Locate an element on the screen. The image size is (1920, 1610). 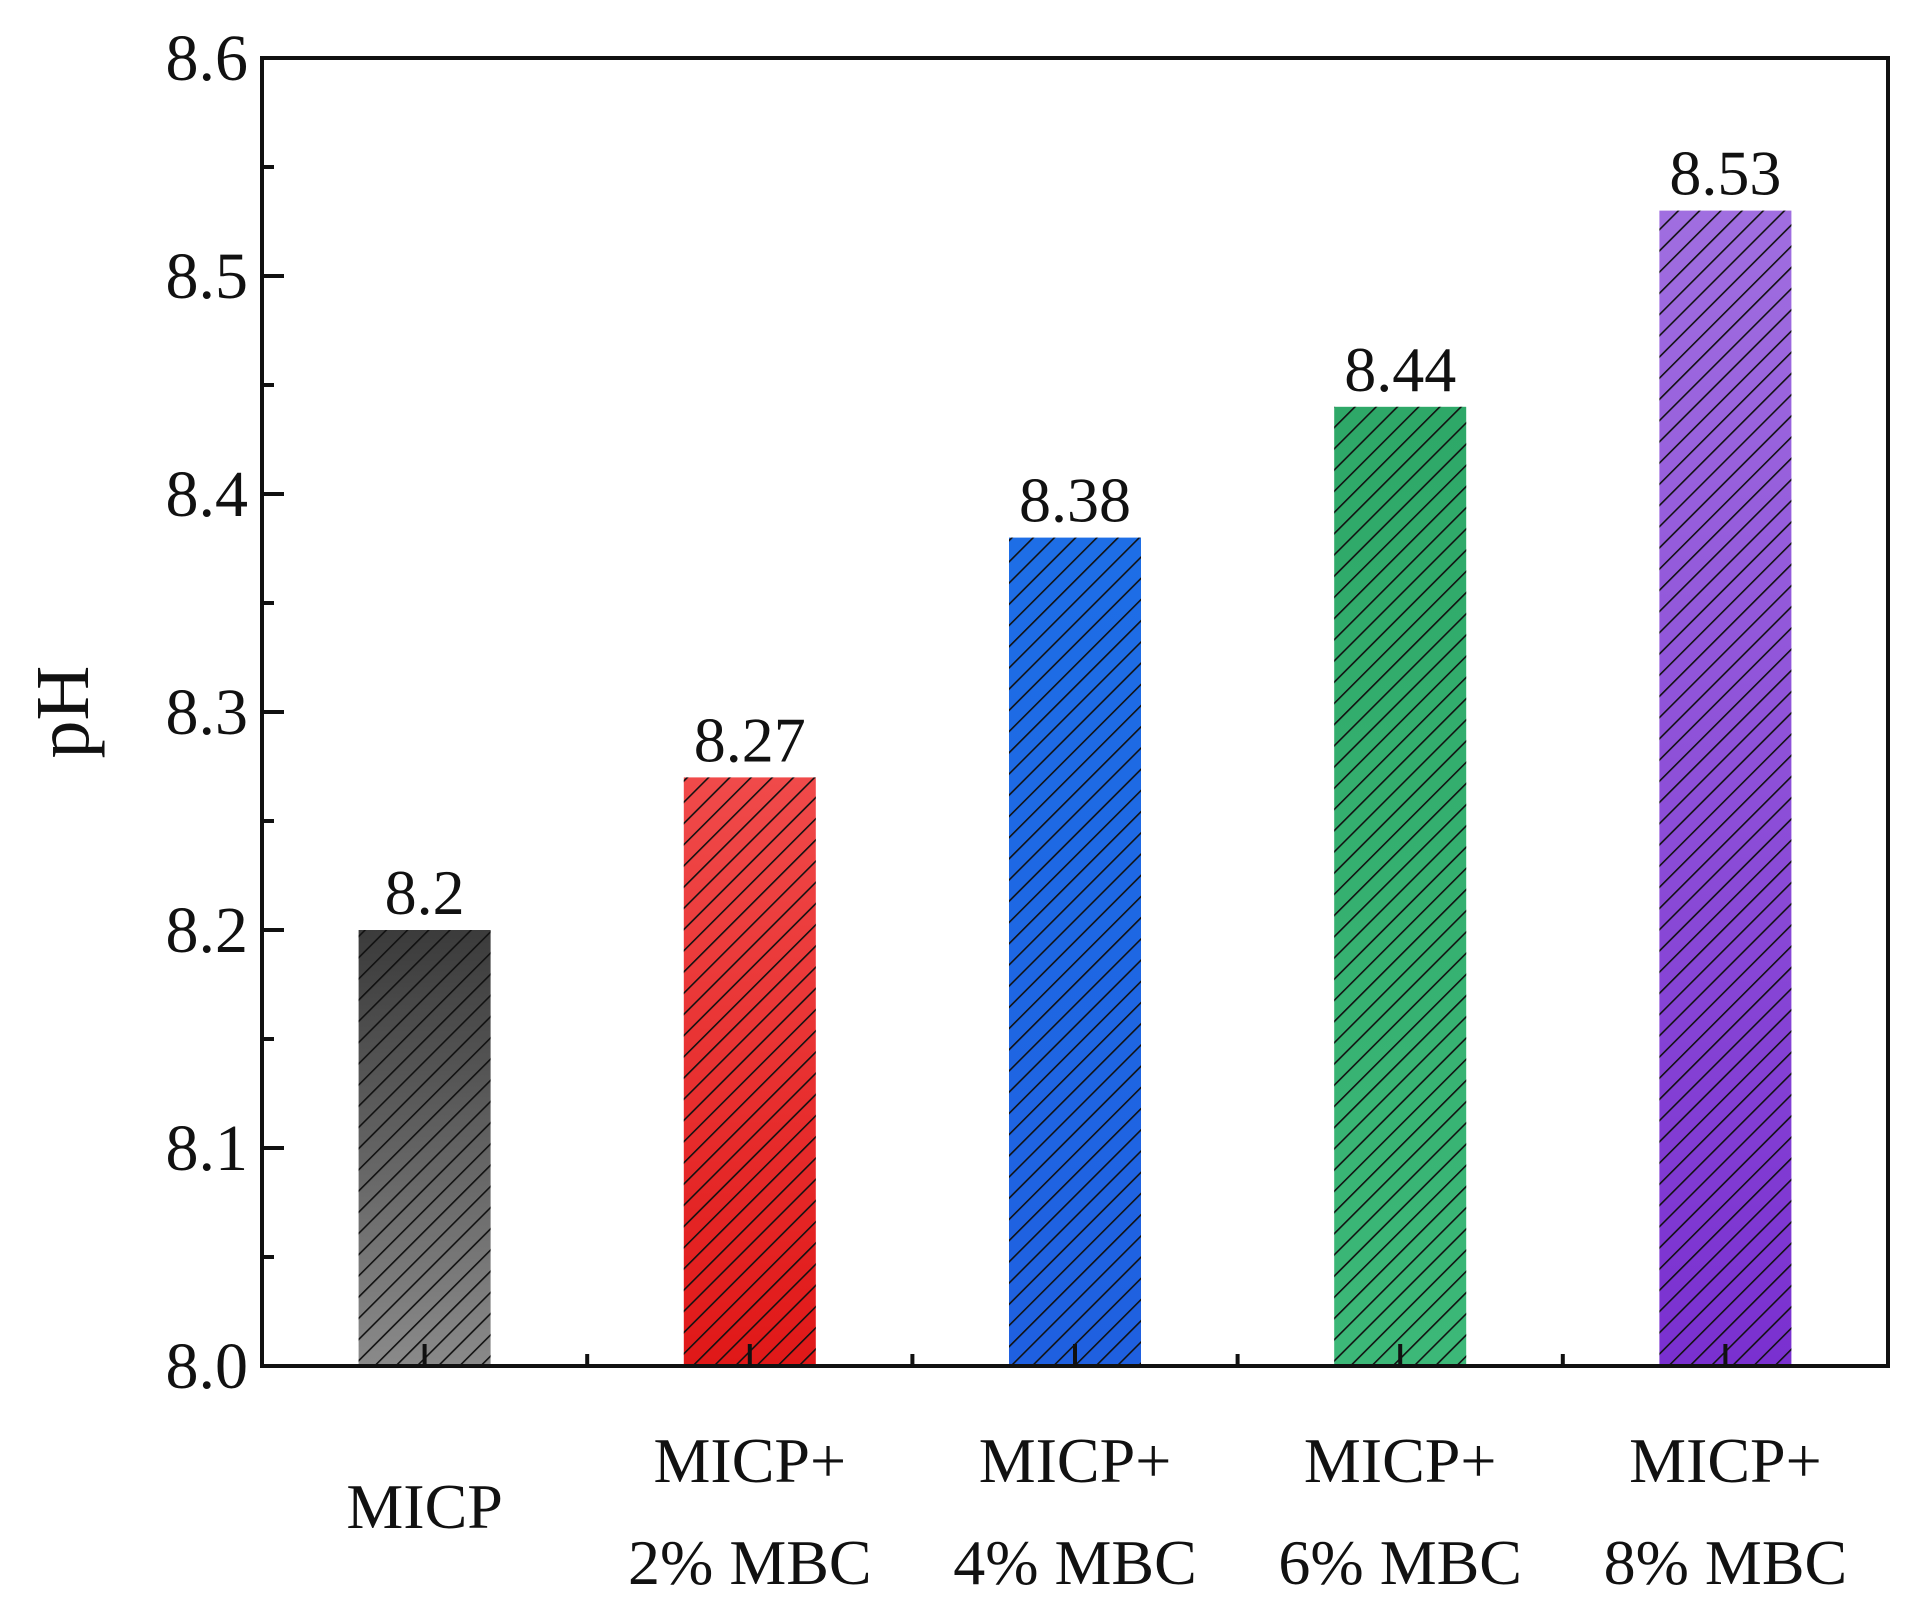
data-label-3: 8.38 is located at coordinates (1075, 500).